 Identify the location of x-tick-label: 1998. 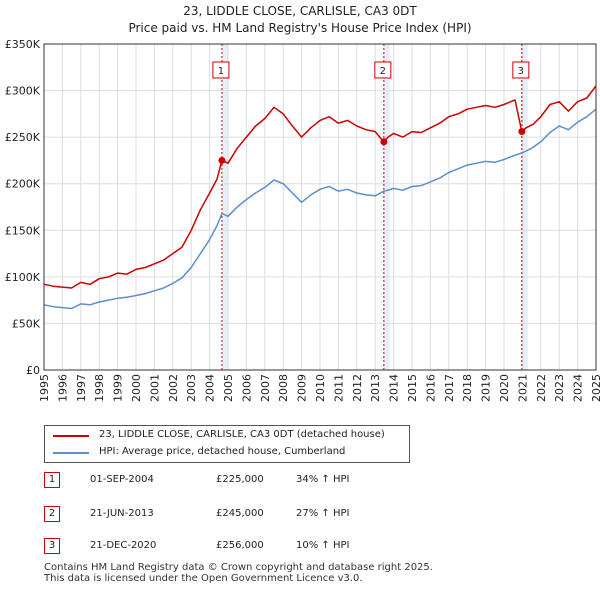
(99, 388).